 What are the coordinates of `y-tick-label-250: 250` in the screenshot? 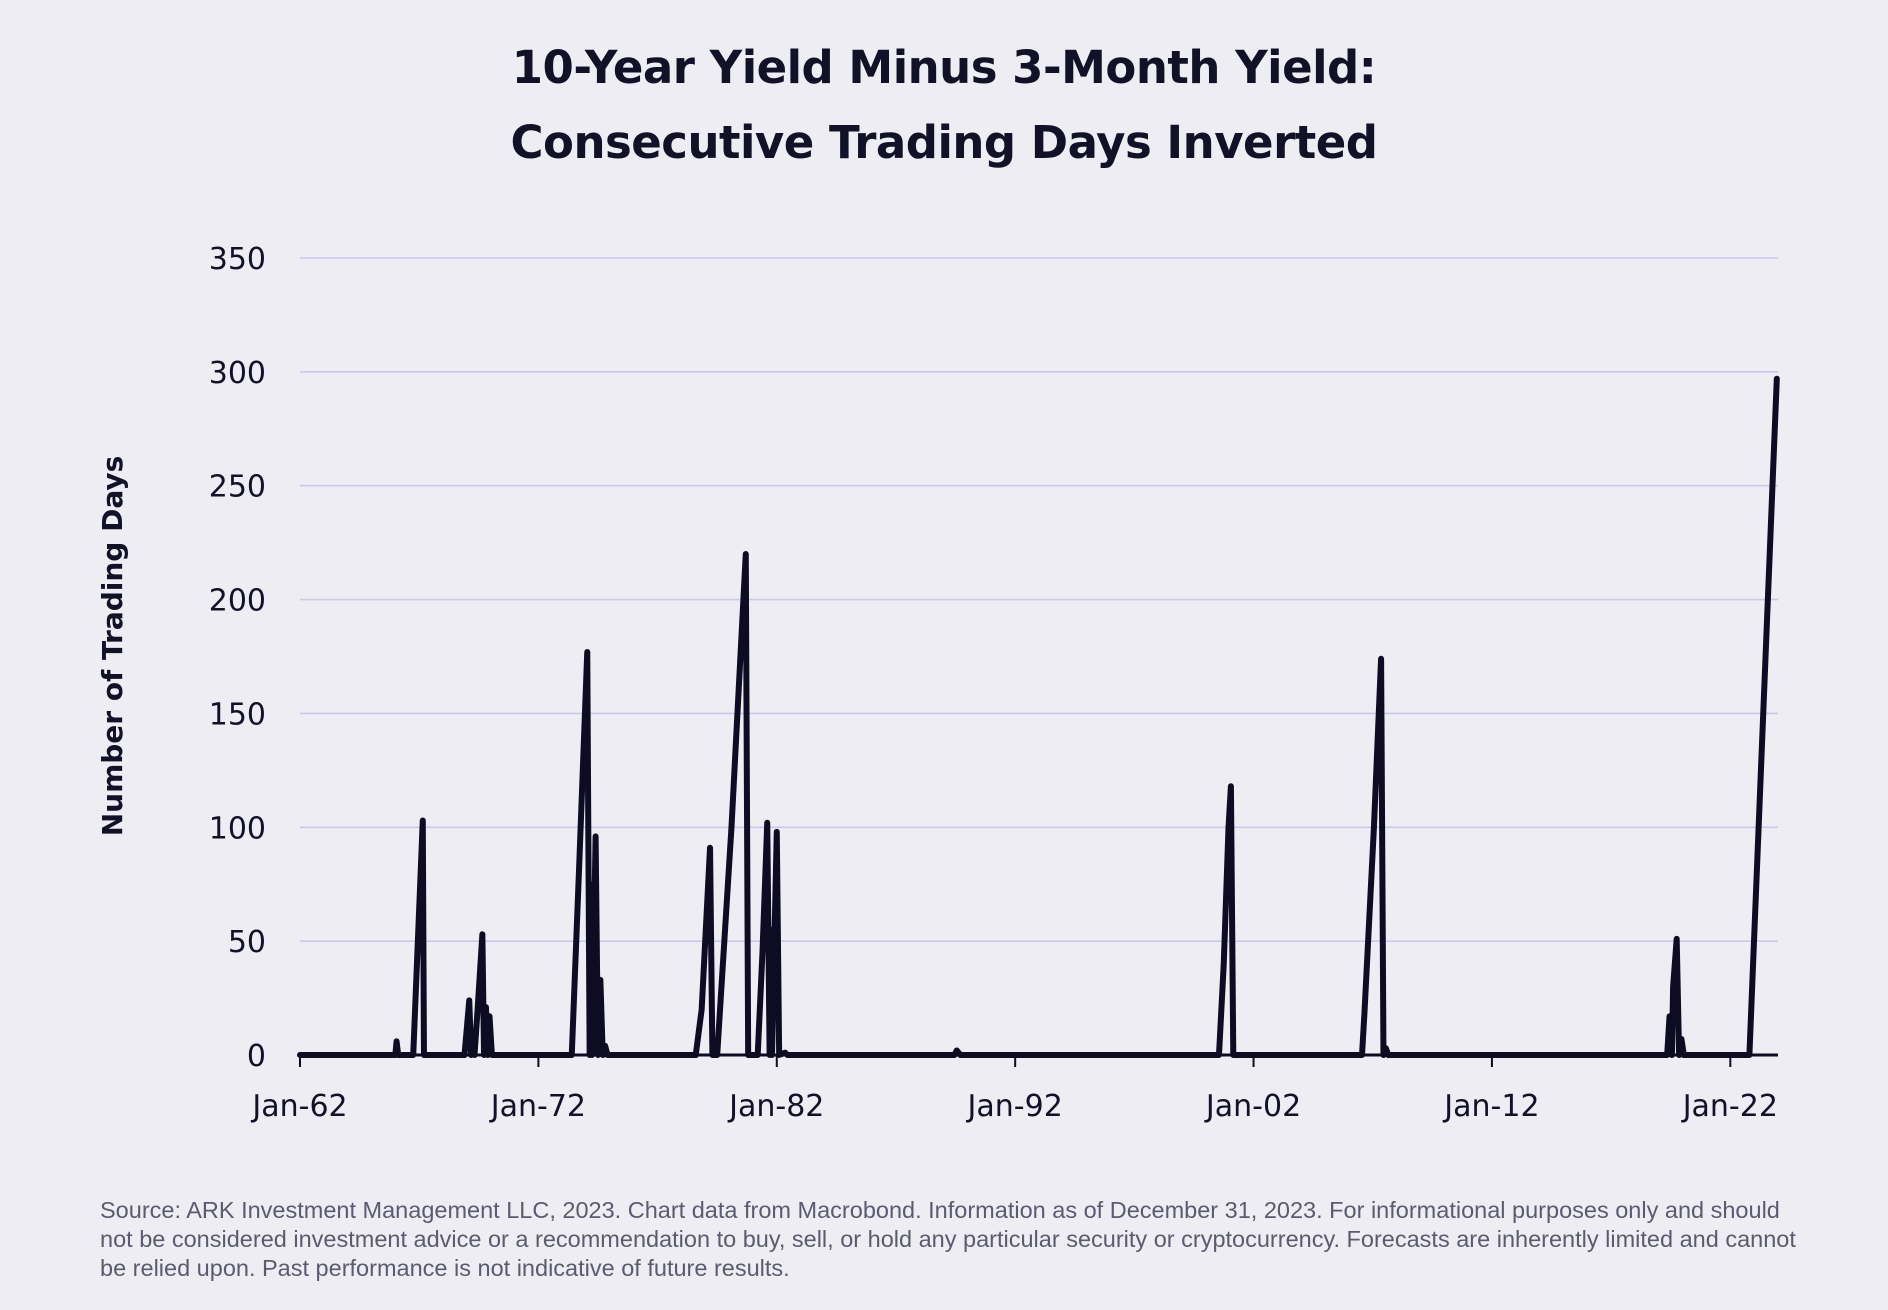 It's located at (237, 487).